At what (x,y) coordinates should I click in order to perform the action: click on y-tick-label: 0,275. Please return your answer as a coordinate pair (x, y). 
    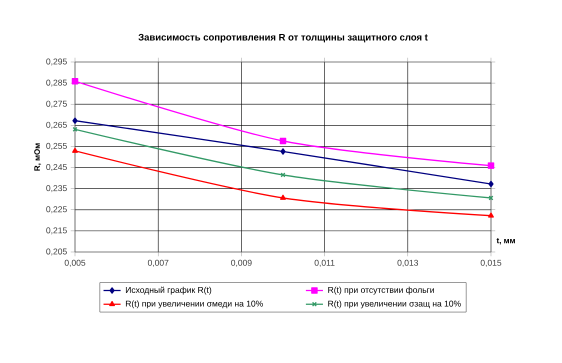
    Looking at the image, I should click on (56, 104).